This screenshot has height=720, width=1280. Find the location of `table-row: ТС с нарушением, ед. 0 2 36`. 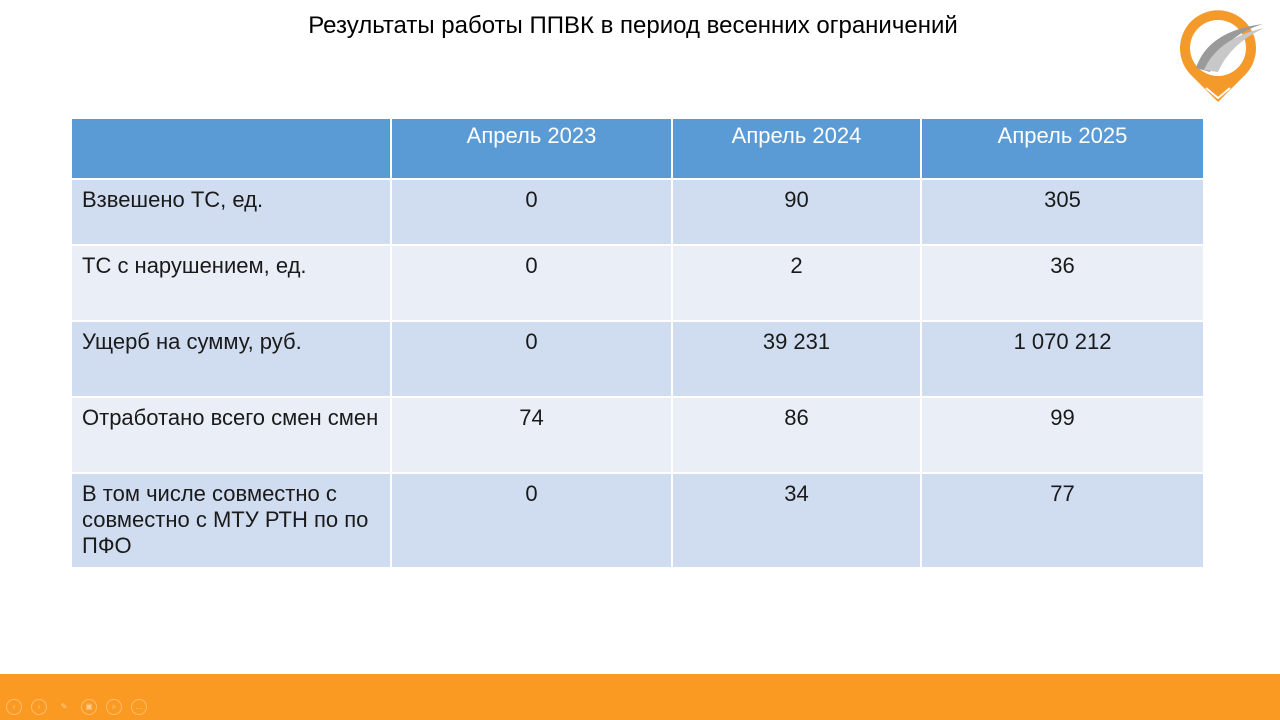

table-row: ТС с нарушением, ед. 0 2 36 is located at coordinates (637, 283).